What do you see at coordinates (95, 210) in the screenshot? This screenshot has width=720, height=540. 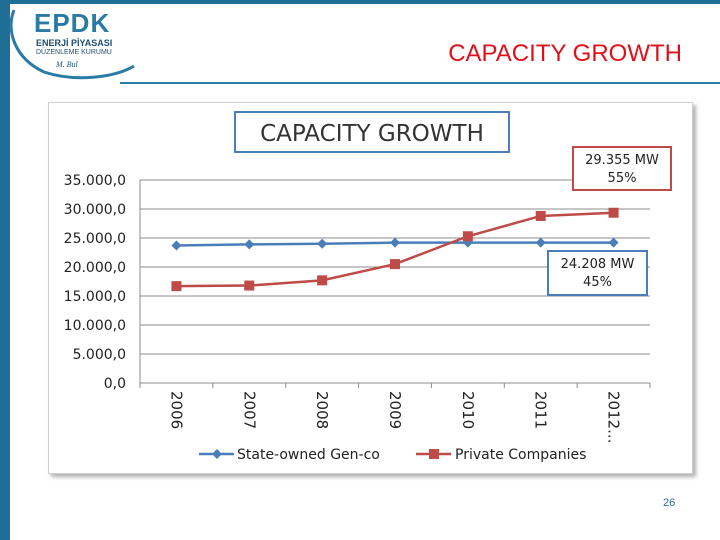 I see `y-tick-label: 30.000,0` at bounding box center [95, 210].